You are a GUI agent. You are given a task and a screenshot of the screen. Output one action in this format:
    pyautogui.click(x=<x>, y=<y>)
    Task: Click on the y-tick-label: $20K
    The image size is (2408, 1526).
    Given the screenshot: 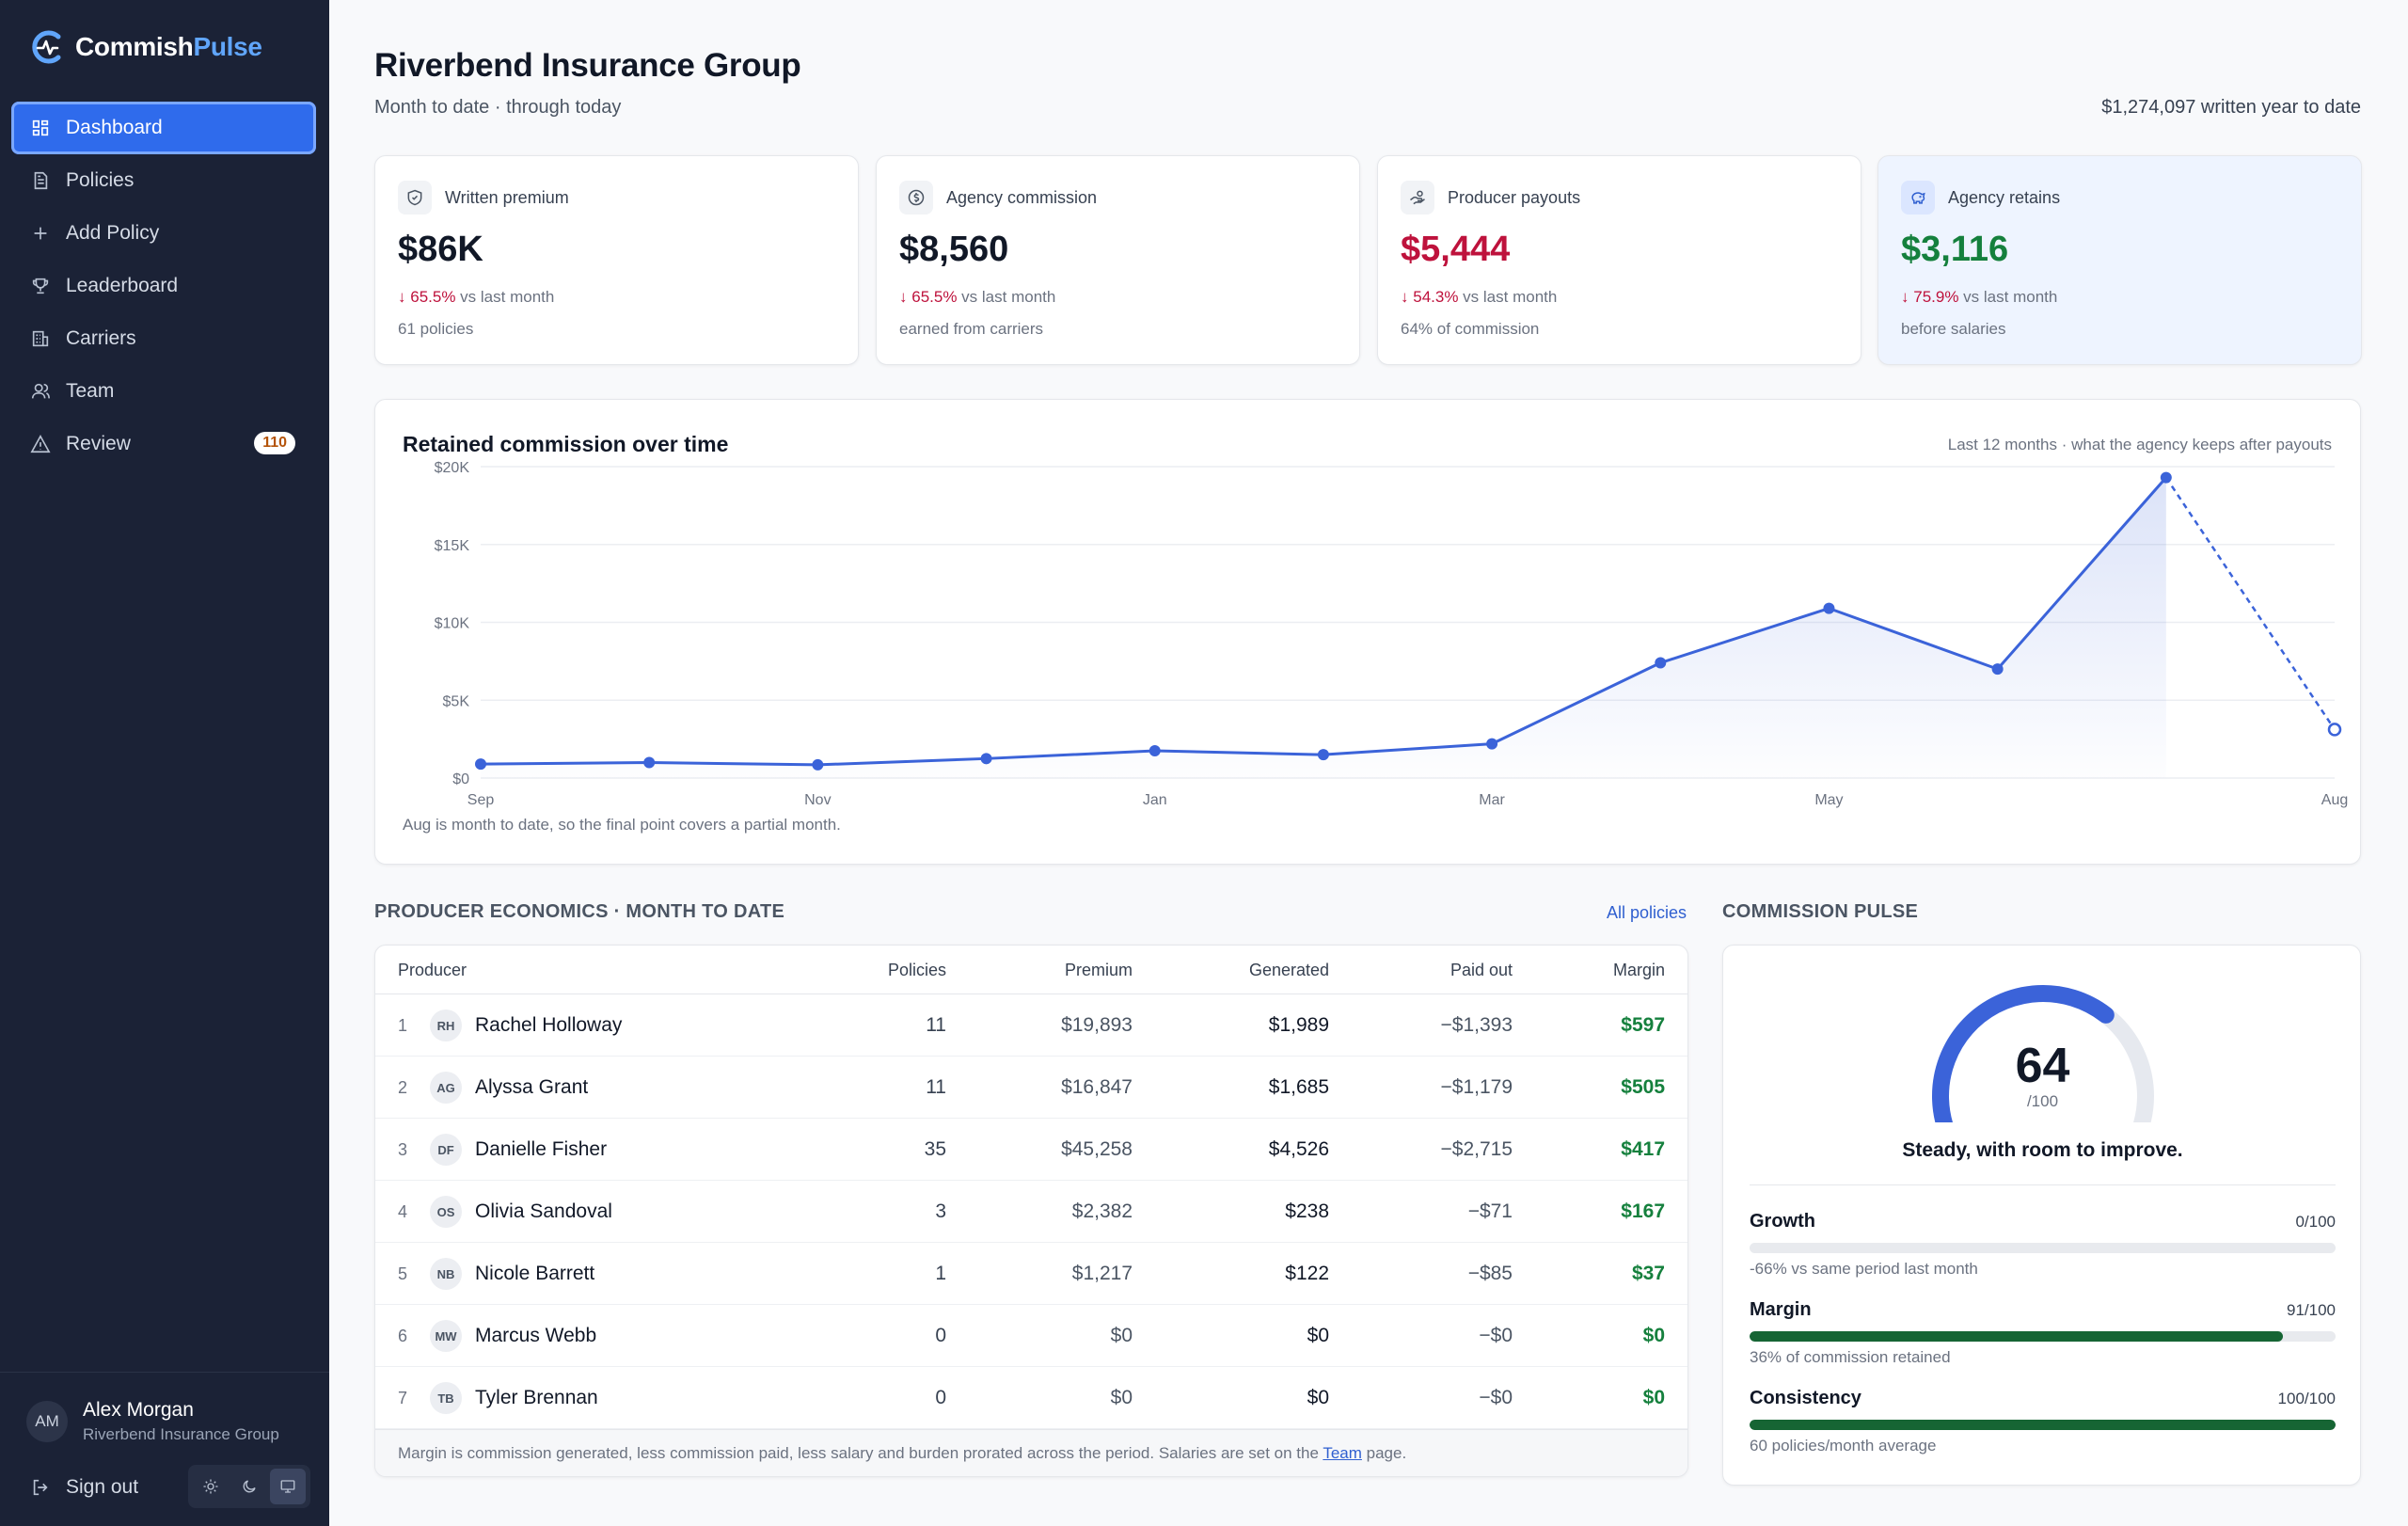 What is the action you would take?
    pyautogui.click(x=453, y=468)
    